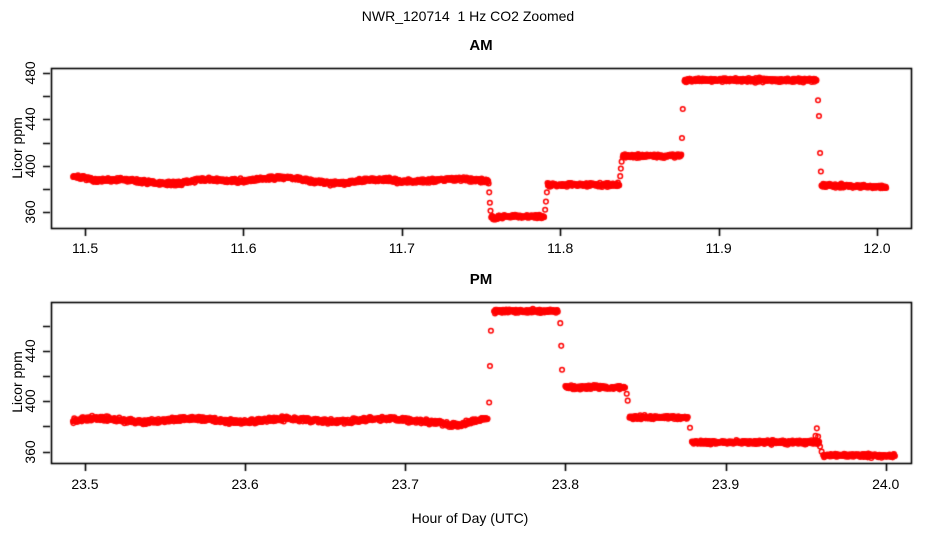  I want to click on x-axis-label: Hour of Day (UTC), so click(470, 518).